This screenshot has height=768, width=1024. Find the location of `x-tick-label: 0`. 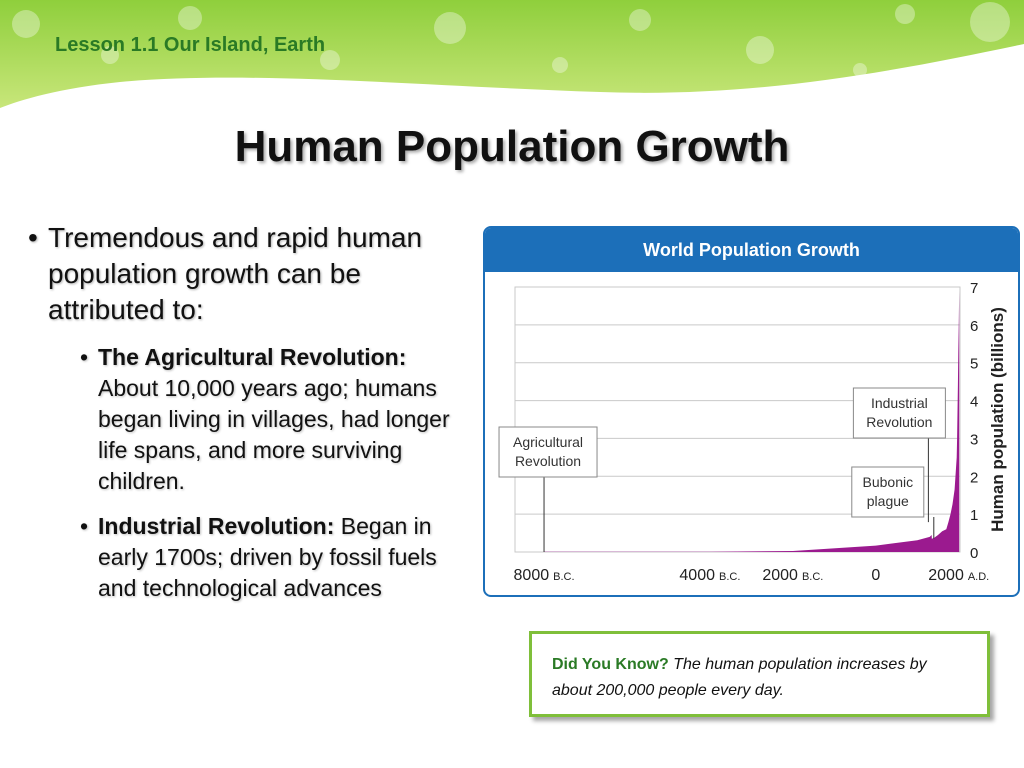

x-tick-label: 0 is located at coordinates (875, 575).